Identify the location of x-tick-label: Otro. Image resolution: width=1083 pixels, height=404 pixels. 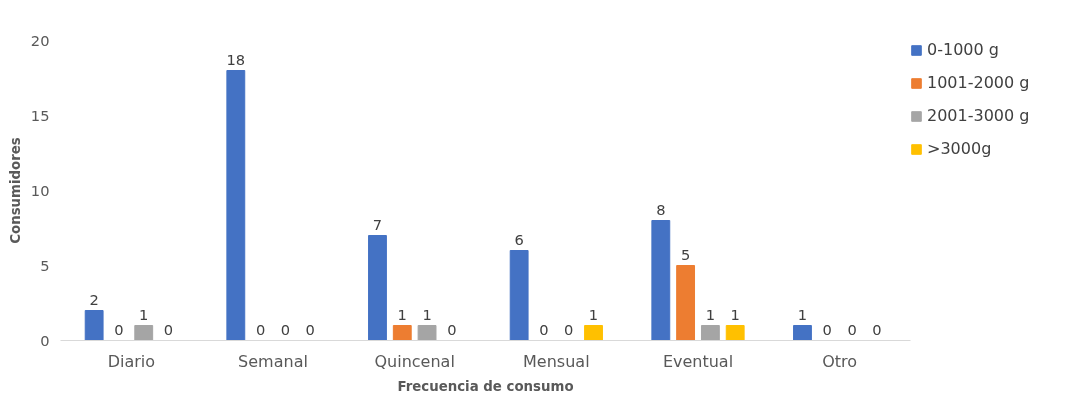
(840, 361).